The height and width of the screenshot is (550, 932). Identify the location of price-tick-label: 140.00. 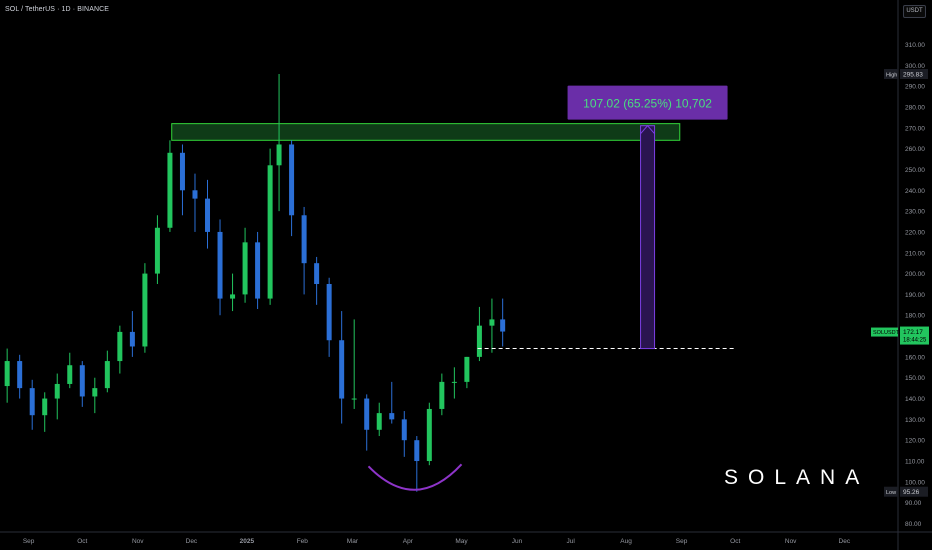
(915, 399).